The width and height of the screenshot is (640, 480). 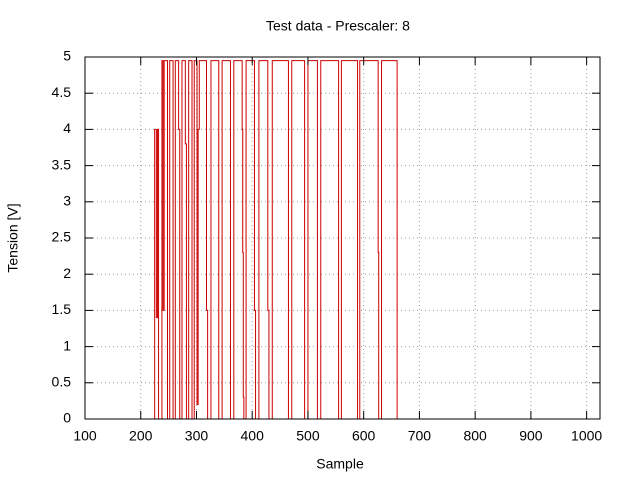 What do you see at coordinates (62, 164) in the screenshot?
I see `y-tick-label: 3.5` at bounding box center [62, 164].